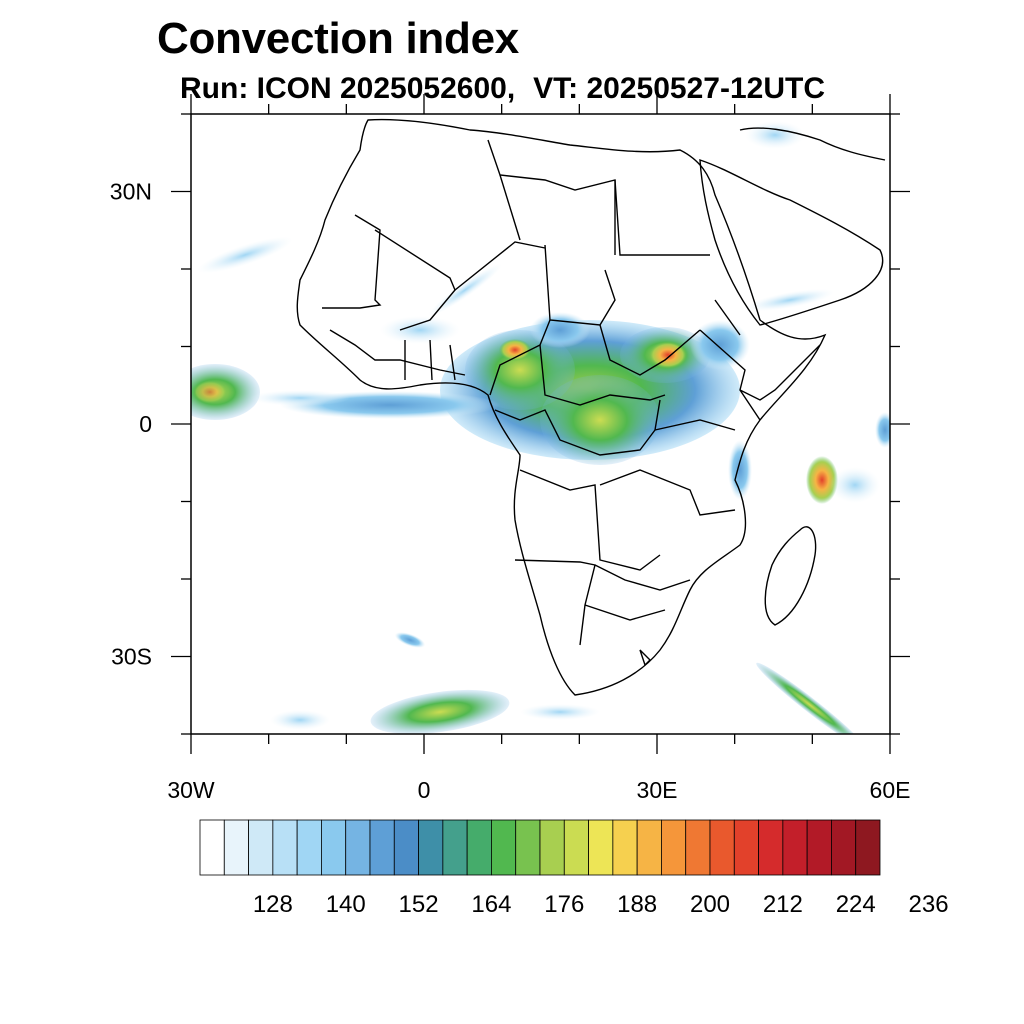 The image size is (1024, 1024). What do you see at coordinates (929, 904) in the screenshot?
I see `colorbar-label: 236` at bounding box center [929, 904].